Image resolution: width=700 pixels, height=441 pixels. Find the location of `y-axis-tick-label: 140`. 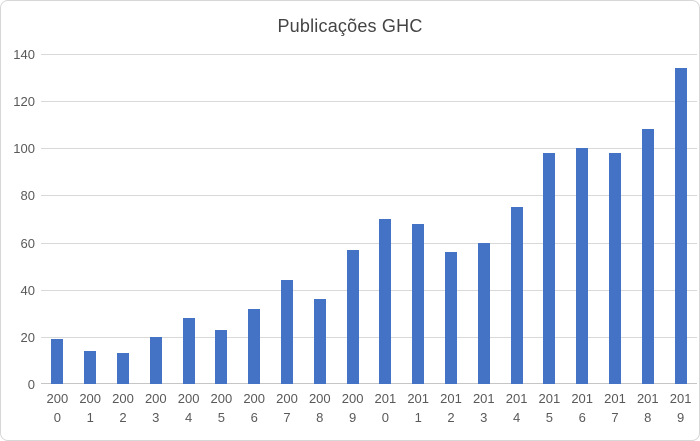

y-axis-tick-label: 140 is located at coordinates (24, 54).